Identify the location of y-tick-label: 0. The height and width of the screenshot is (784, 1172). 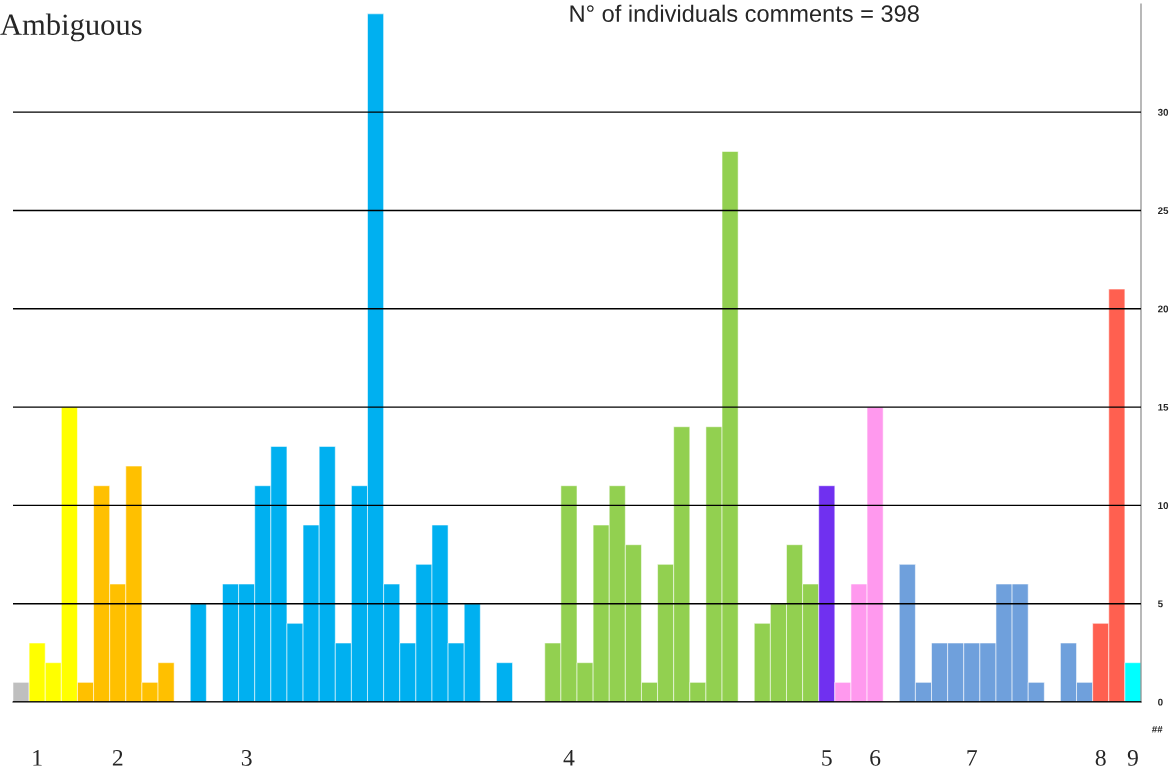
(1160, 702).